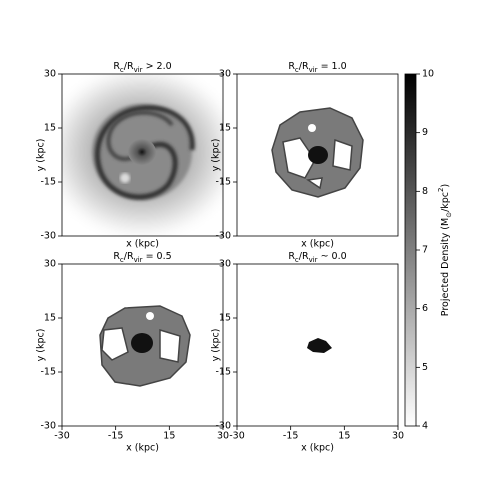 Image resolution: width=501 pixels, height=501 pixels. I want to click on label-part: ⊙, so click(449, 215).